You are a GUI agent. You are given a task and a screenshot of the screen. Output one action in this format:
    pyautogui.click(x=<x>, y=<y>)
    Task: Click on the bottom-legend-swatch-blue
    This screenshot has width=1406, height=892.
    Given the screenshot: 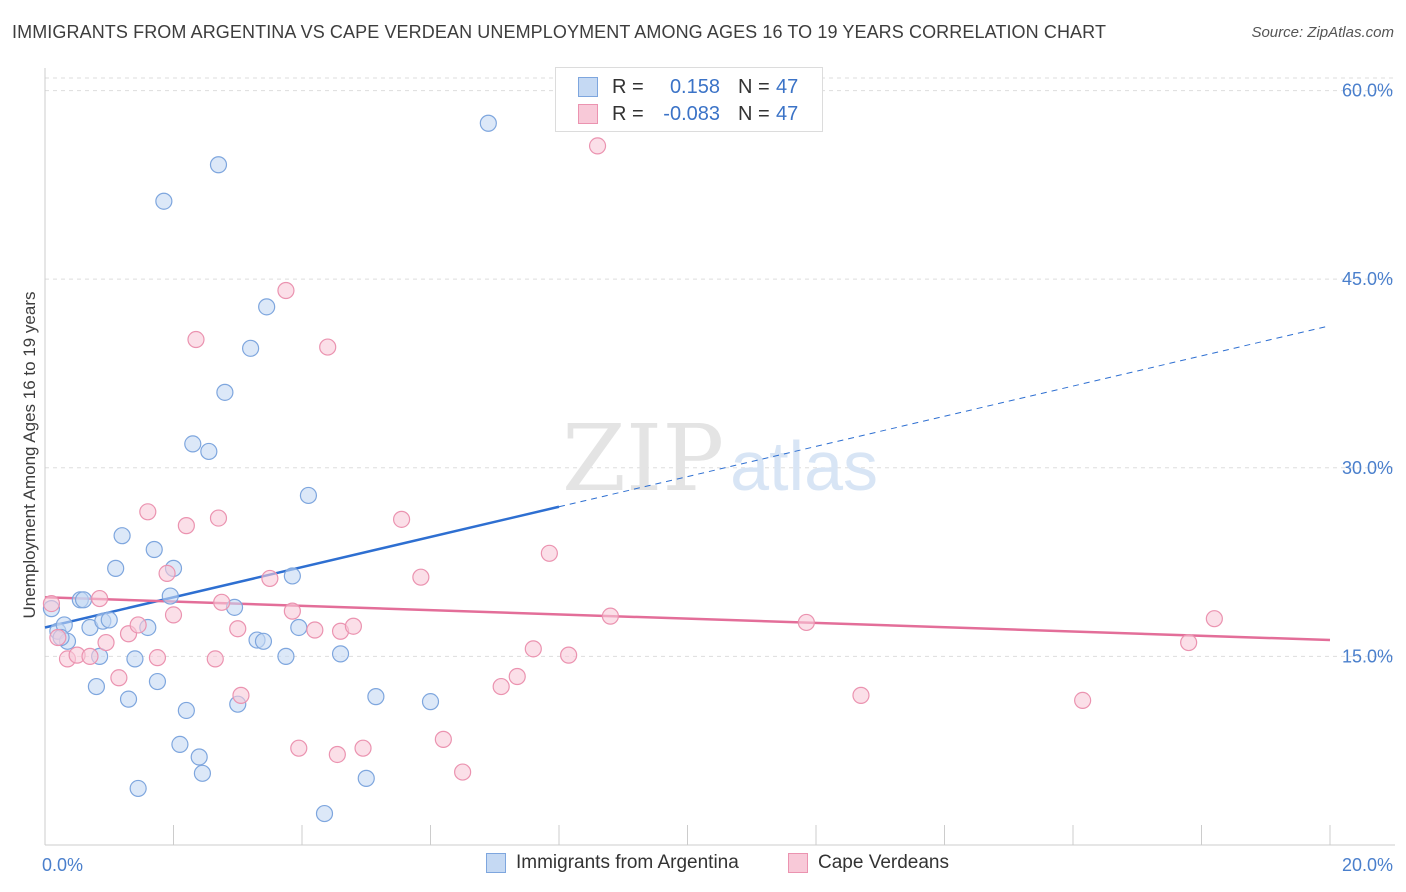 What is the action you would take?
    pyautogui.click(x=496, y=863)
    